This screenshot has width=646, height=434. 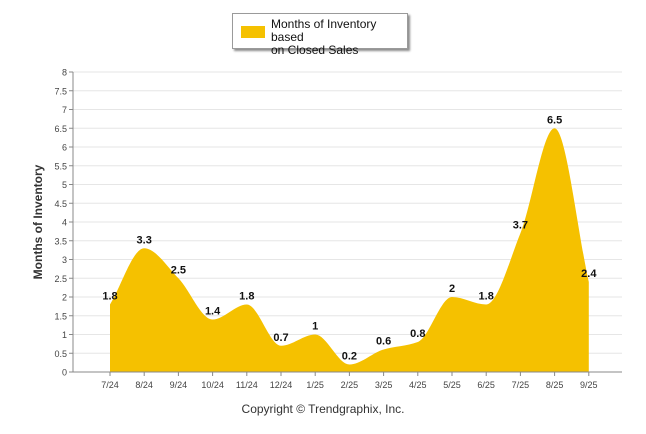 What do you see at coordinates (64, 73) in the screenshot?
I see `y-tick-label: 8` at bounding box center [64, 73].